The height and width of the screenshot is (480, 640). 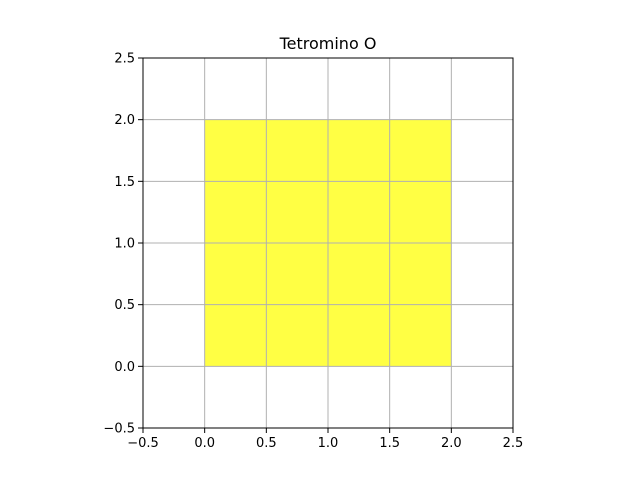 I want to click on x-tick-label-0: −0.5, so click(x=143, y=443).